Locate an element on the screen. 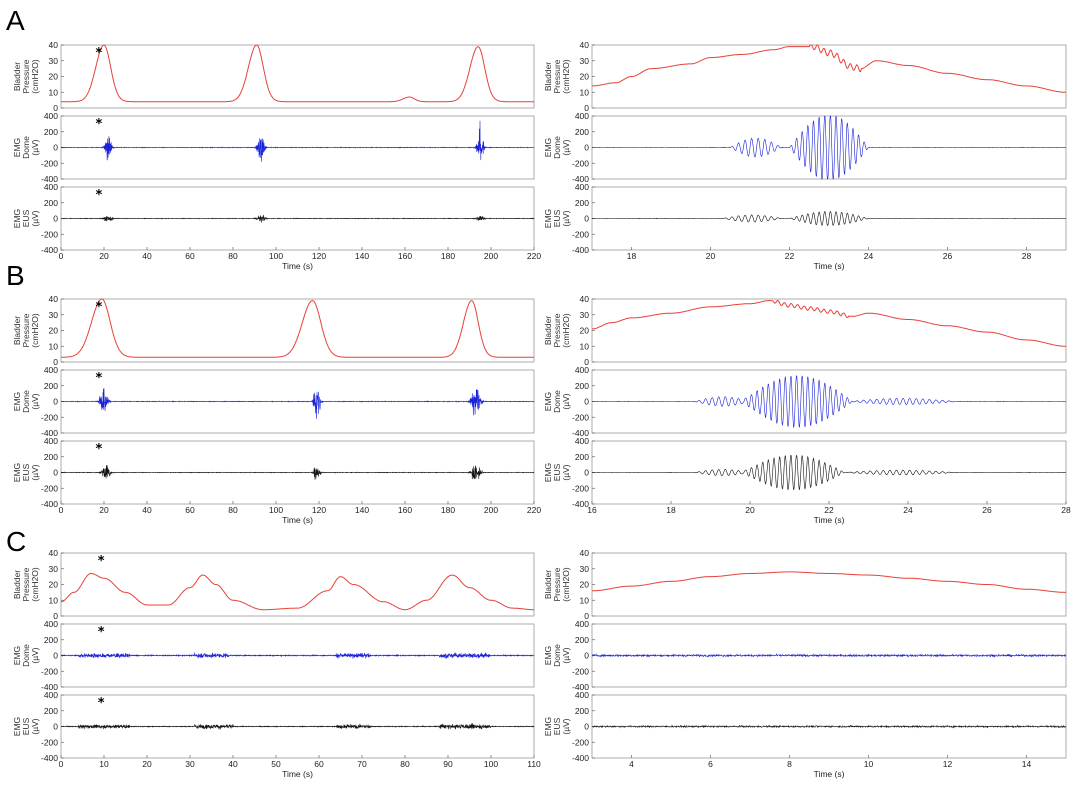 The image size is (1080, 793). y-tick-label: 200 is located at coordinates (582, 203).